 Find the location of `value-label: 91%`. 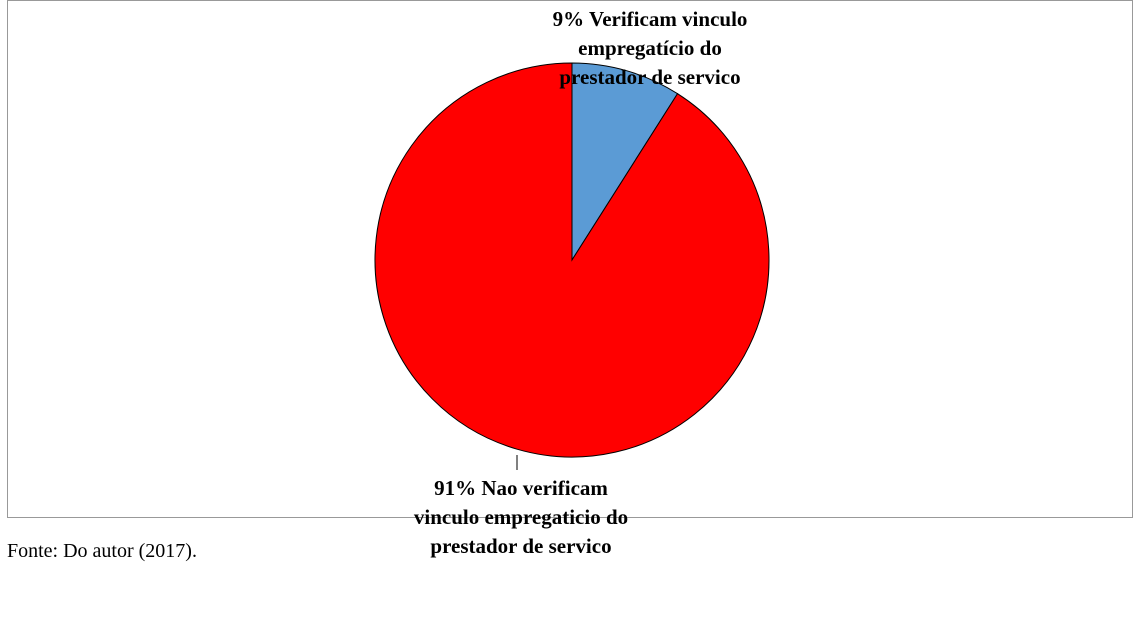

value-label: 91% is located at coordinates (455, 488).